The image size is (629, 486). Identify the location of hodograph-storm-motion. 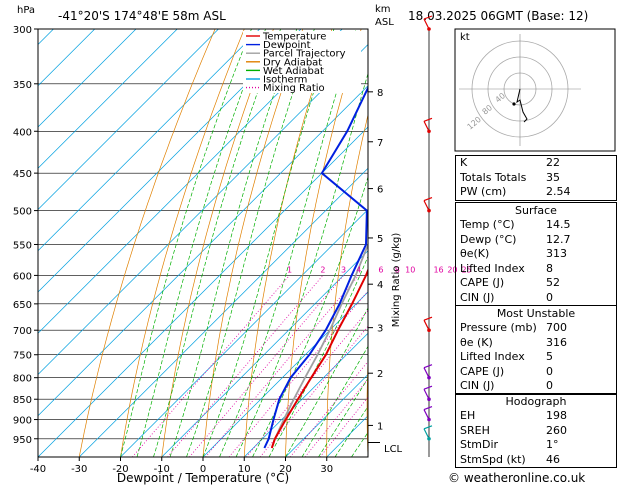
(514, 104).